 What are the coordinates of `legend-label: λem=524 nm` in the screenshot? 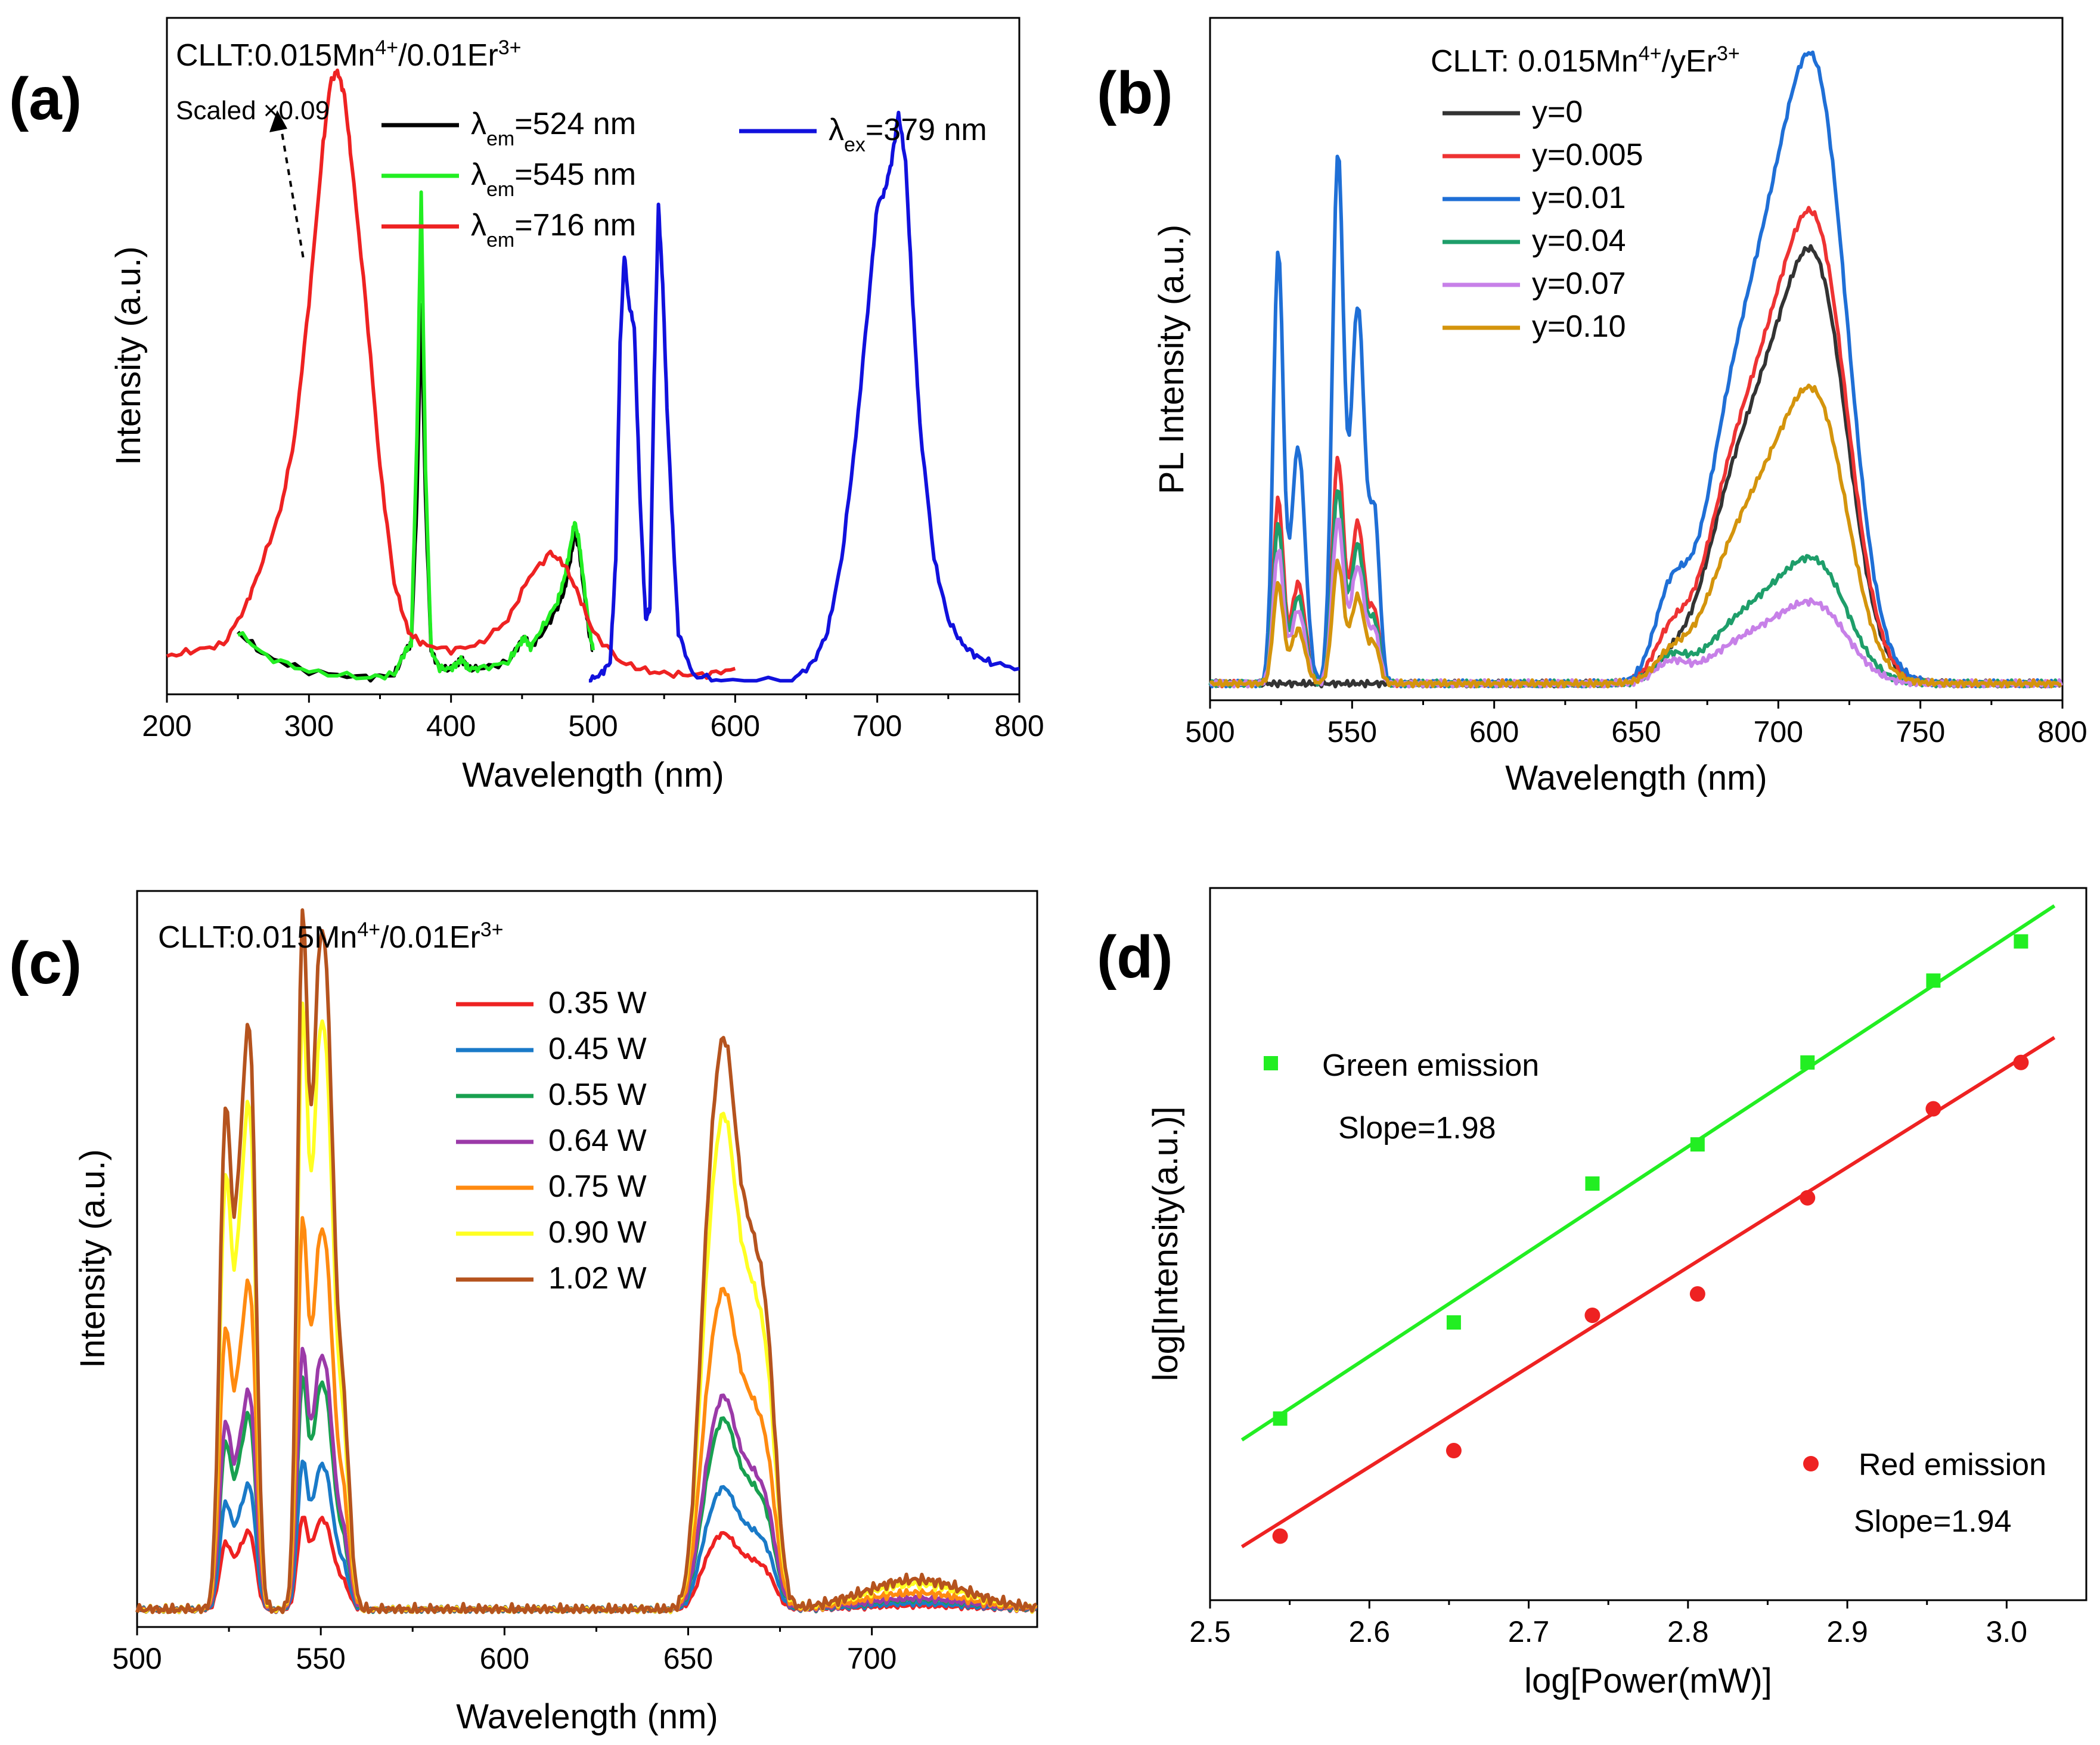 It's located at (553, 128).